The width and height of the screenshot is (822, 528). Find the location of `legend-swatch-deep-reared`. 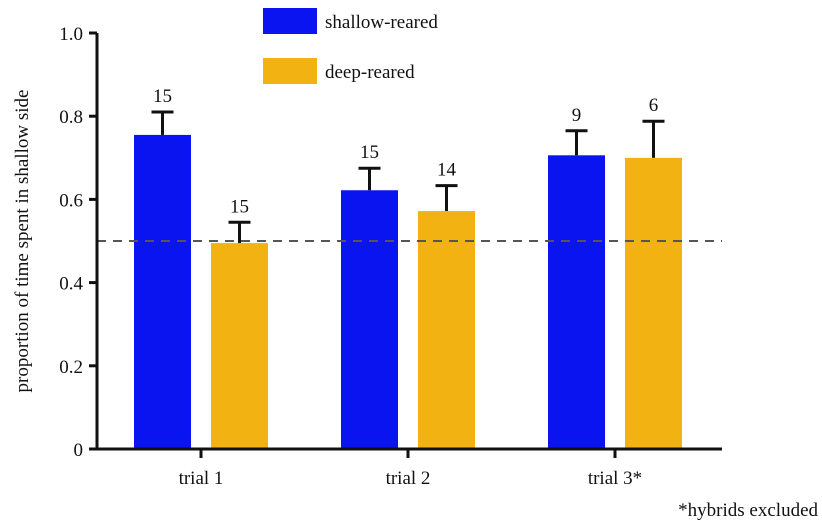

legend-swatch-deep-reared is located at coordinates (290, 71).